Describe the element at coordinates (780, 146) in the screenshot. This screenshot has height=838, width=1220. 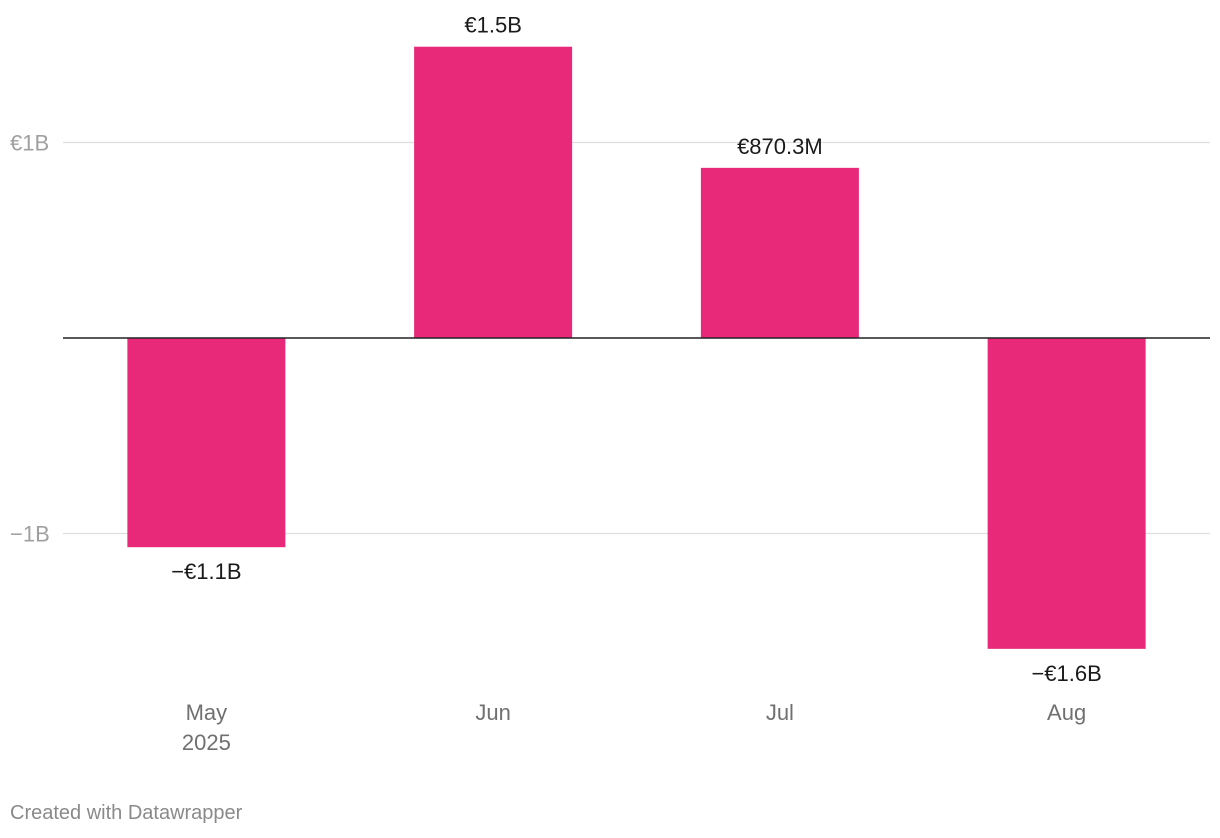
I see `data-label: €870.3M` at that location.